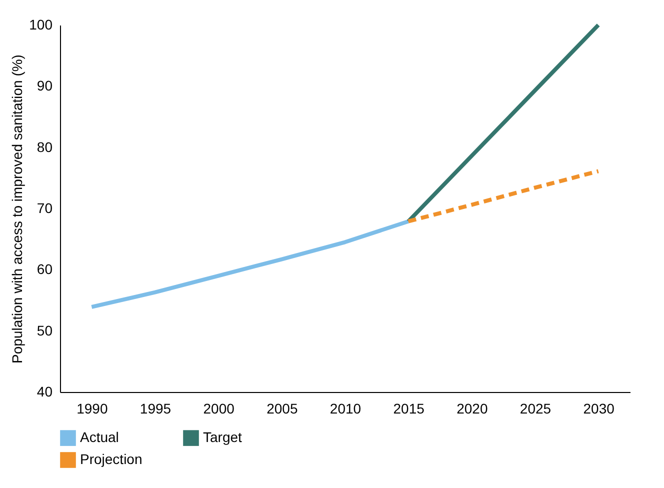 This screenshot has width=664, height=488. I want to click on x-tick-label: 2015, so click(409, 408).